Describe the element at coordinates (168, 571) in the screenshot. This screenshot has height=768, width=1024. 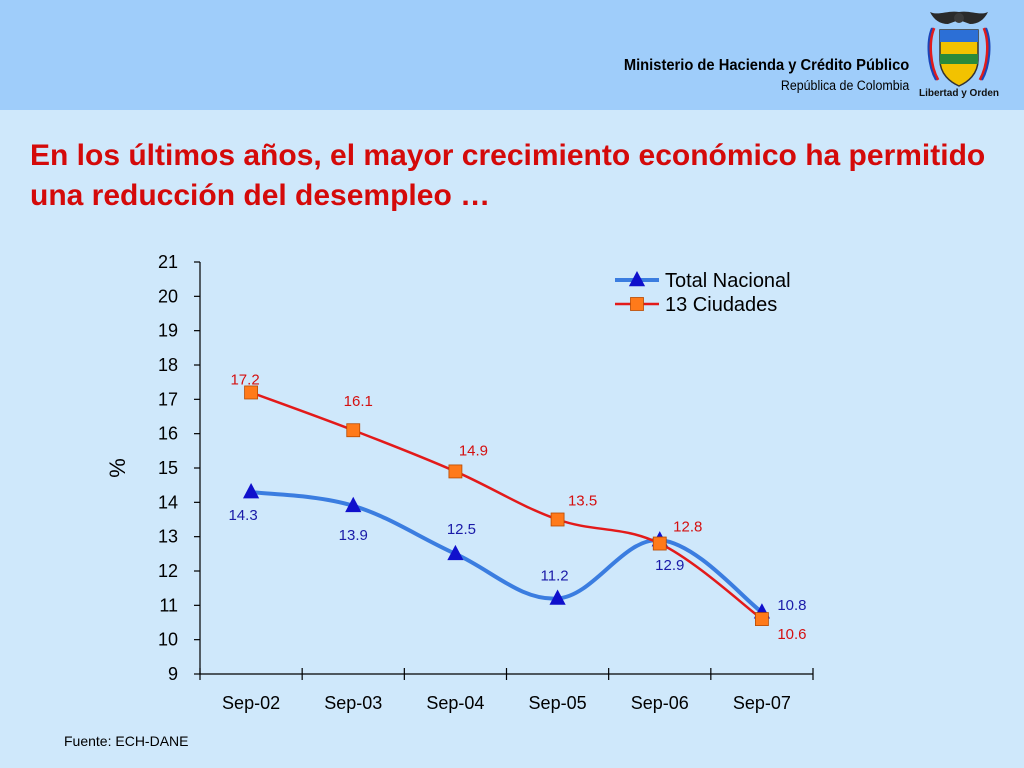
I see `y-tick-label: 12` at that location.